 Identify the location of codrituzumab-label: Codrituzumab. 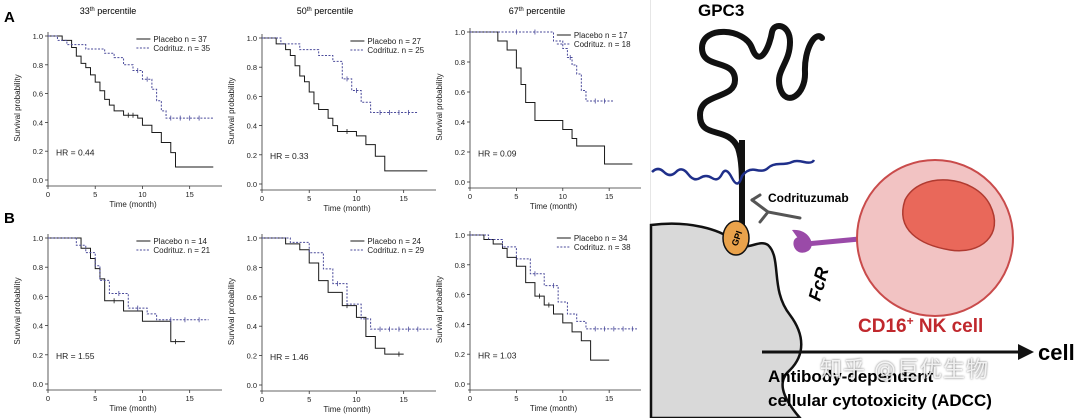
(808, 198).